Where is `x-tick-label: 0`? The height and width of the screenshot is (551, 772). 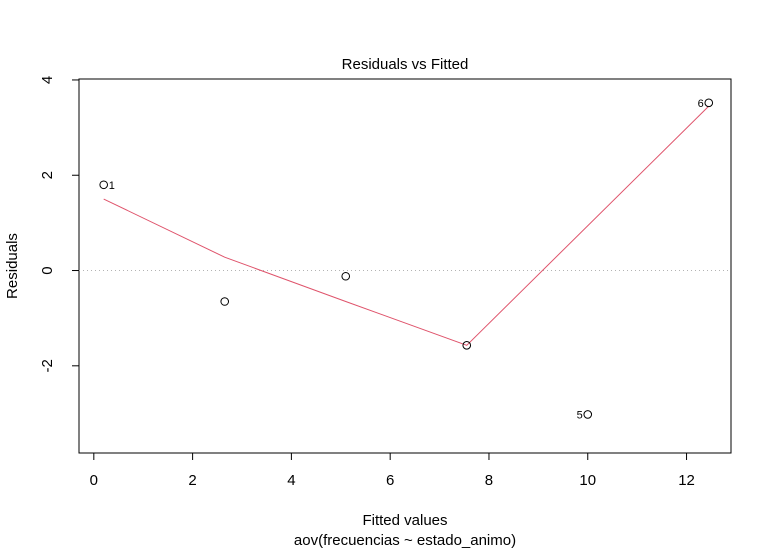
x-tick-label: 0 is located at coordinates (94, 480).